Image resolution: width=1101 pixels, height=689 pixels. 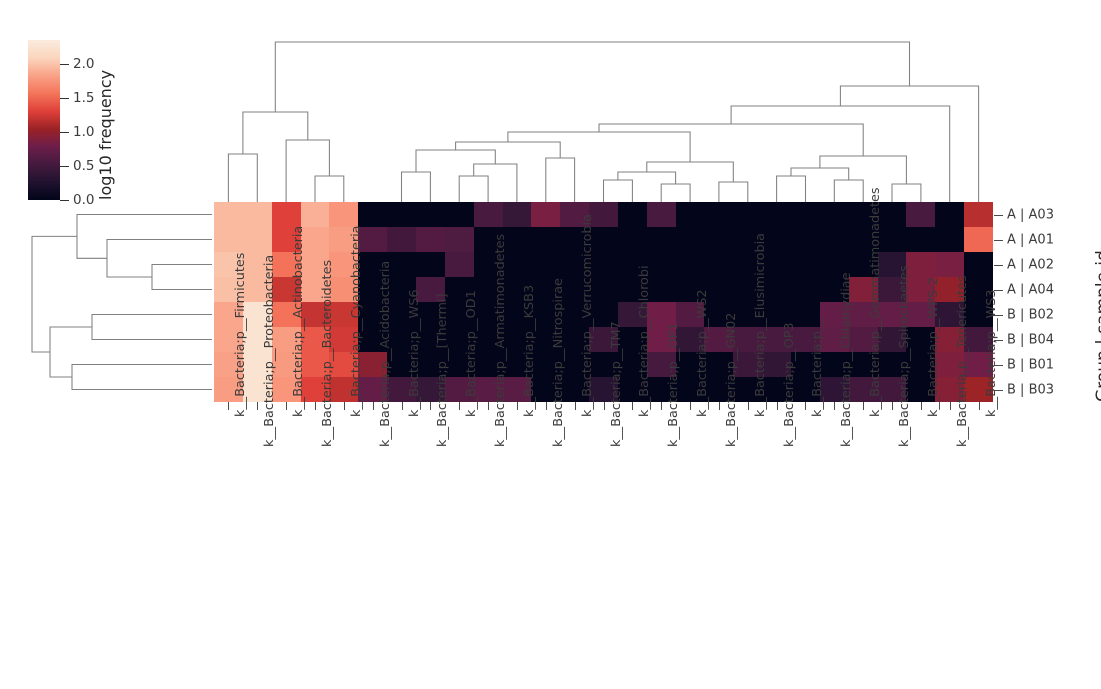 I want to click on row-dendrogram-links, so click(x=121, y=302).